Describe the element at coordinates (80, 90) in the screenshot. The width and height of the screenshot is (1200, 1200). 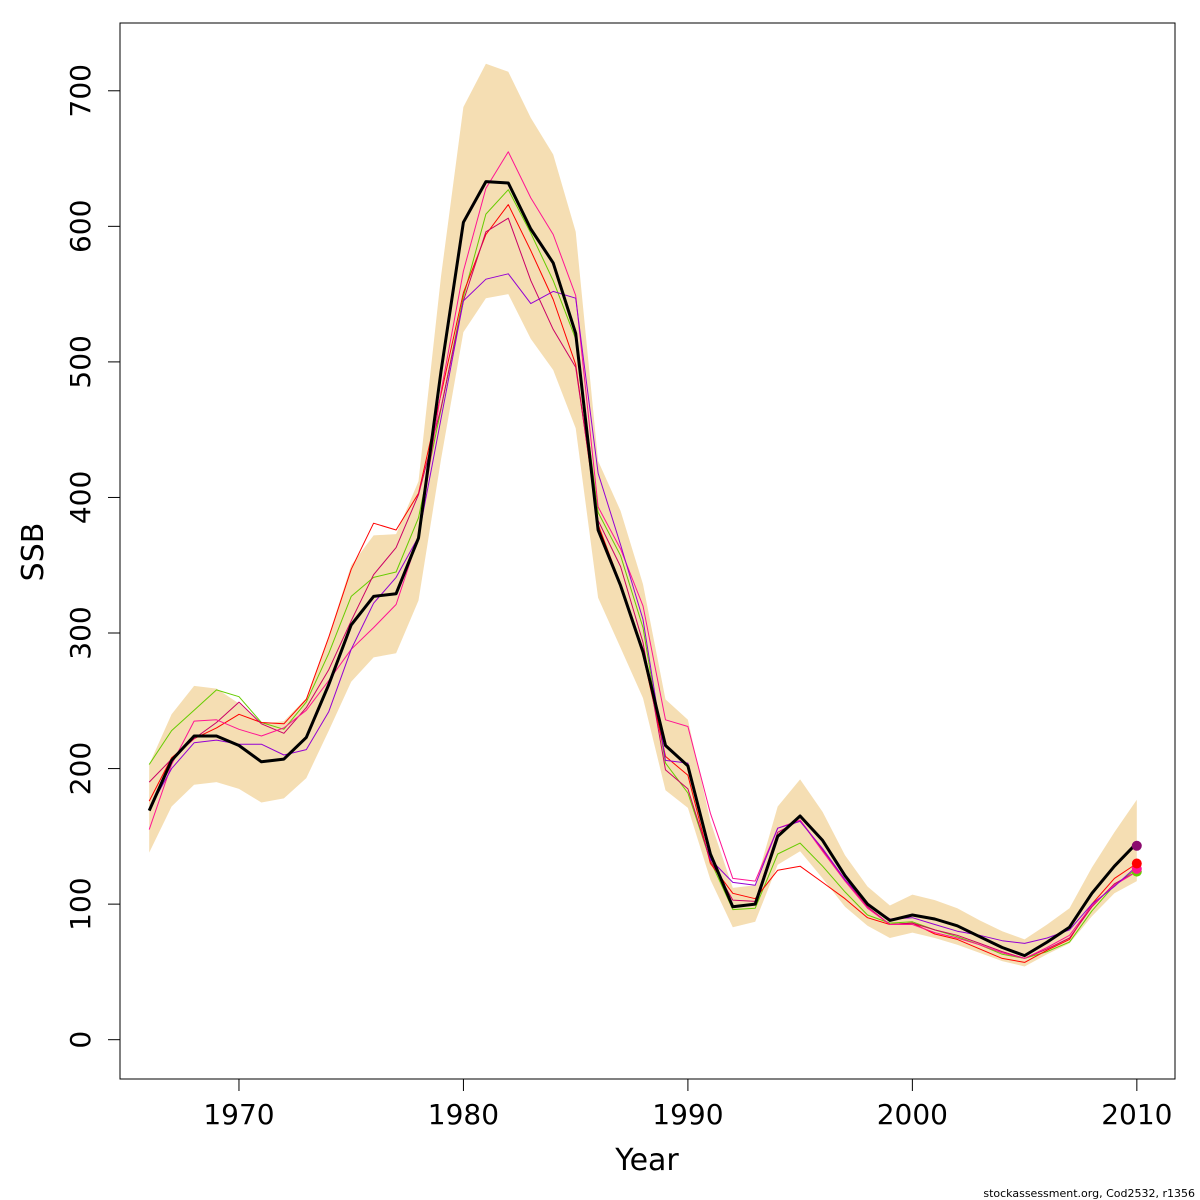
I see `y-tick-label: 700` at that location.